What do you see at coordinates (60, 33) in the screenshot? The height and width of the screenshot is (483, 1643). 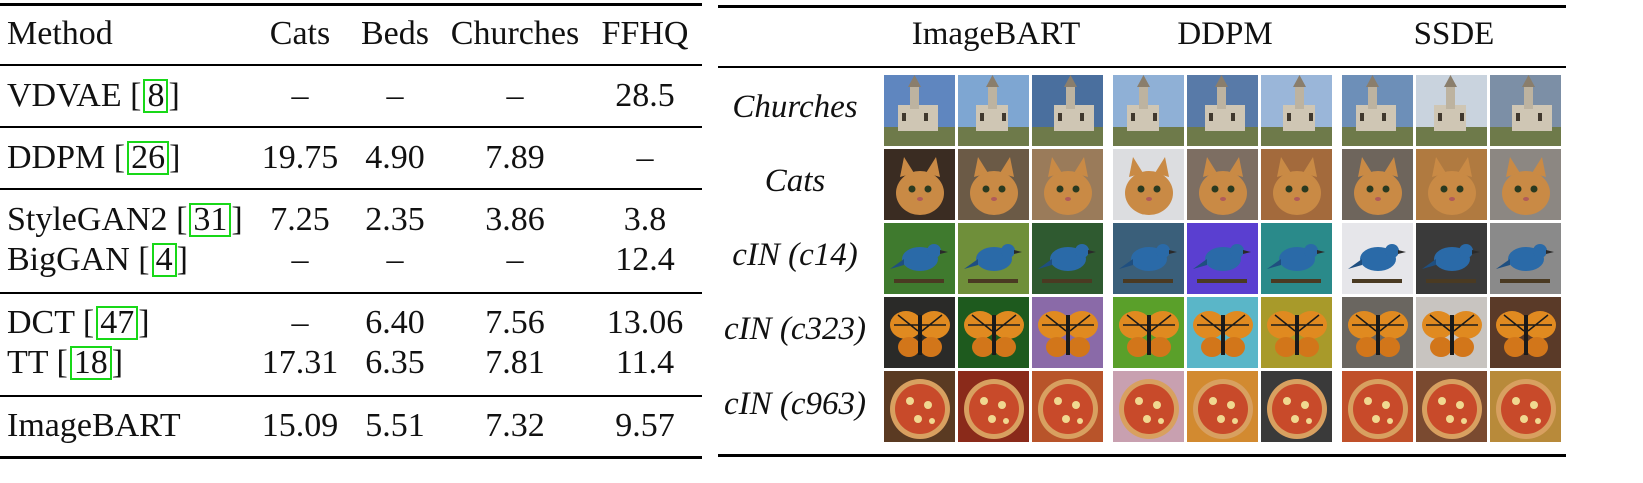 I see `header-method: Method` at bounding box center [60, 33].